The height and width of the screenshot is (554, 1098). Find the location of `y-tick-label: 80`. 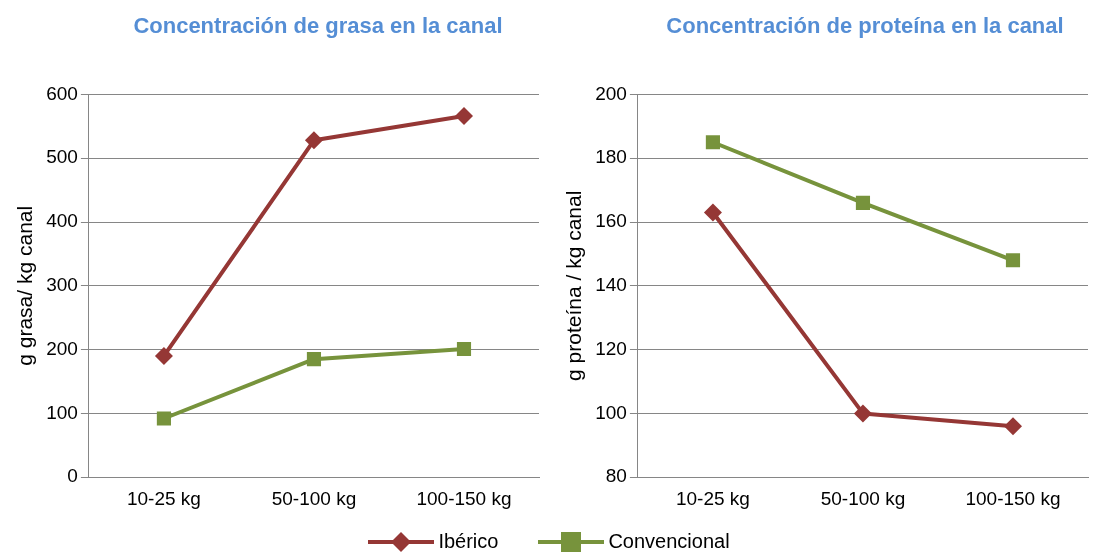

y-tick-label: 80 is located at coordinates (616, 476).